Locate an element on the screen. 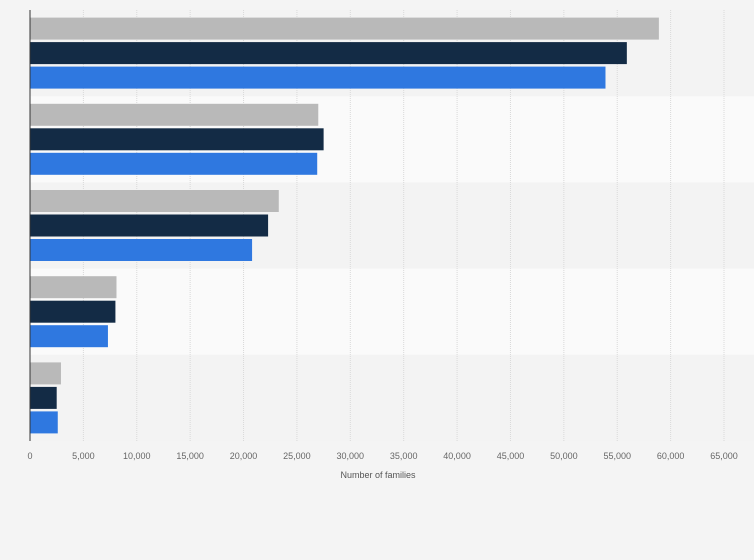 This screenshot has width=754, height=560. x-tick-label-7: 35,000 is located at coordinates (404, 456).